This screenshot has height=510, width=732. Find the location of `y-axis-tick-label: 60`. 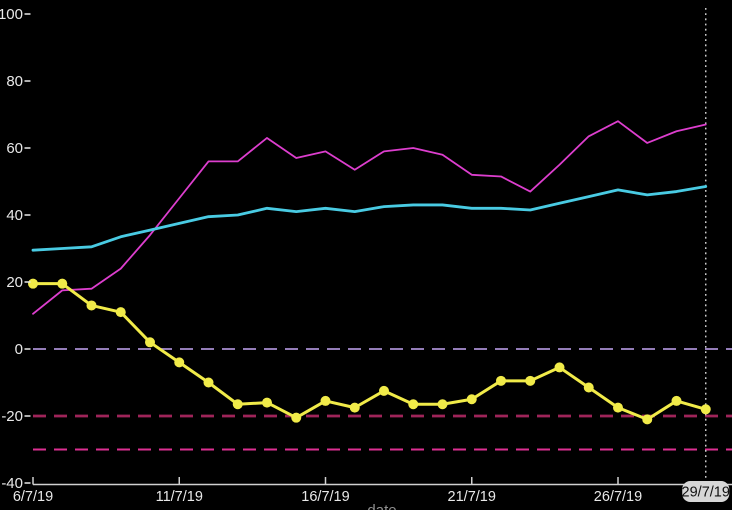

y-axis-tick-label: 60 is located at coordinates (14, 148).